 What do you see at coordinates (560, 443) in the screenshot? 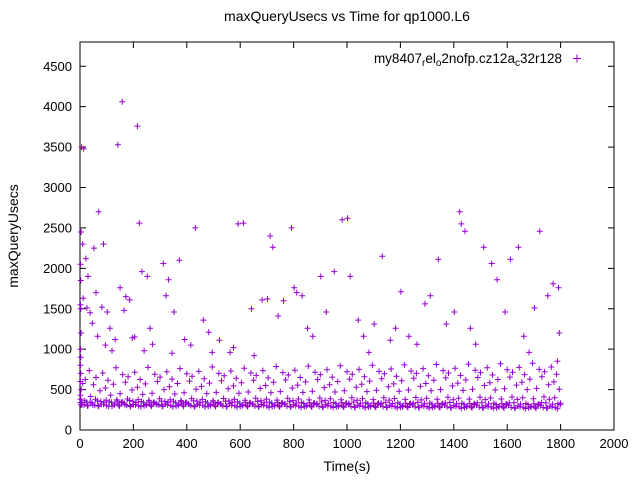
I see `x-tick-label: 1800` at bounding box center [560, 443].